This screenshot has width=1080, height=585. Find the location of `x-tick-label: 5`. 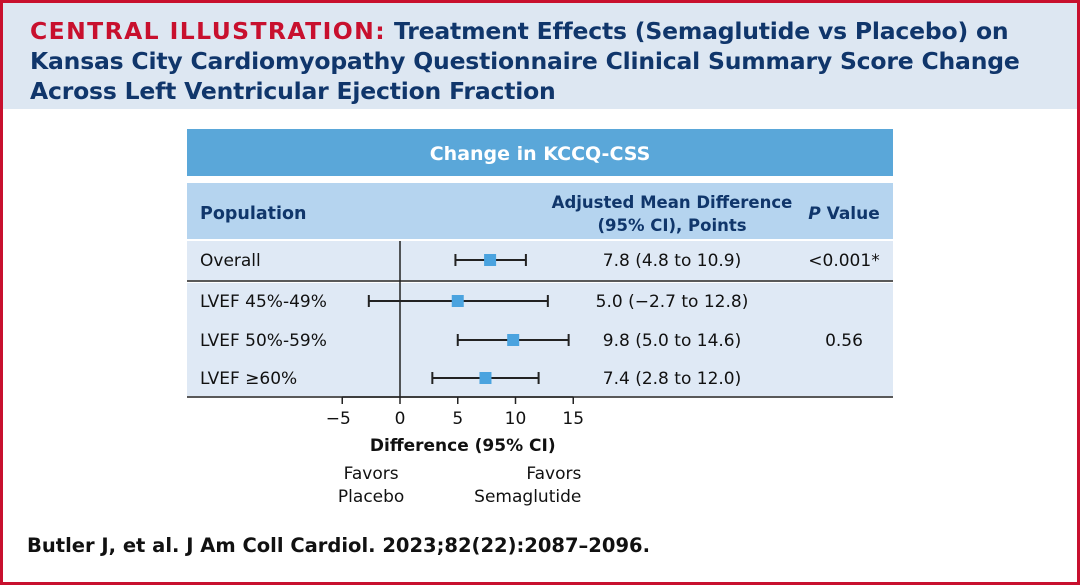

x-tick-label: 5 is located at coordinates (457, 419).